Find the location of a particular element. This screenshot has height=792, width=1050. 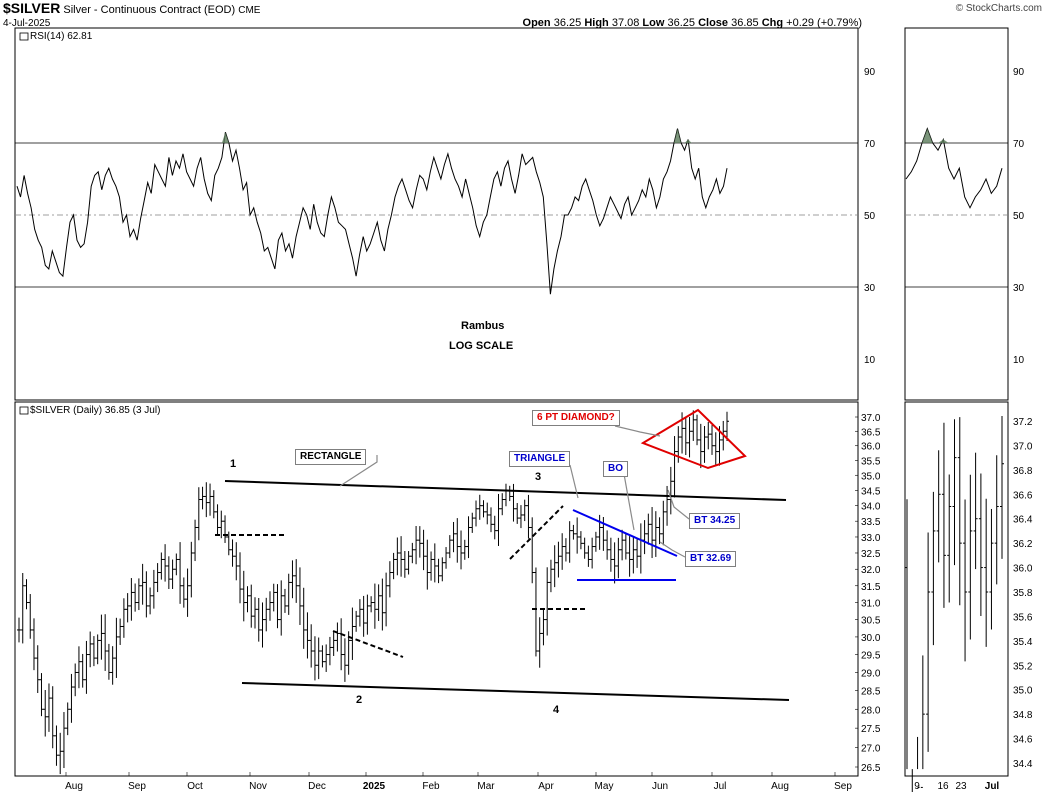

open-value: 36.25 is located at coordinates (567, 23).